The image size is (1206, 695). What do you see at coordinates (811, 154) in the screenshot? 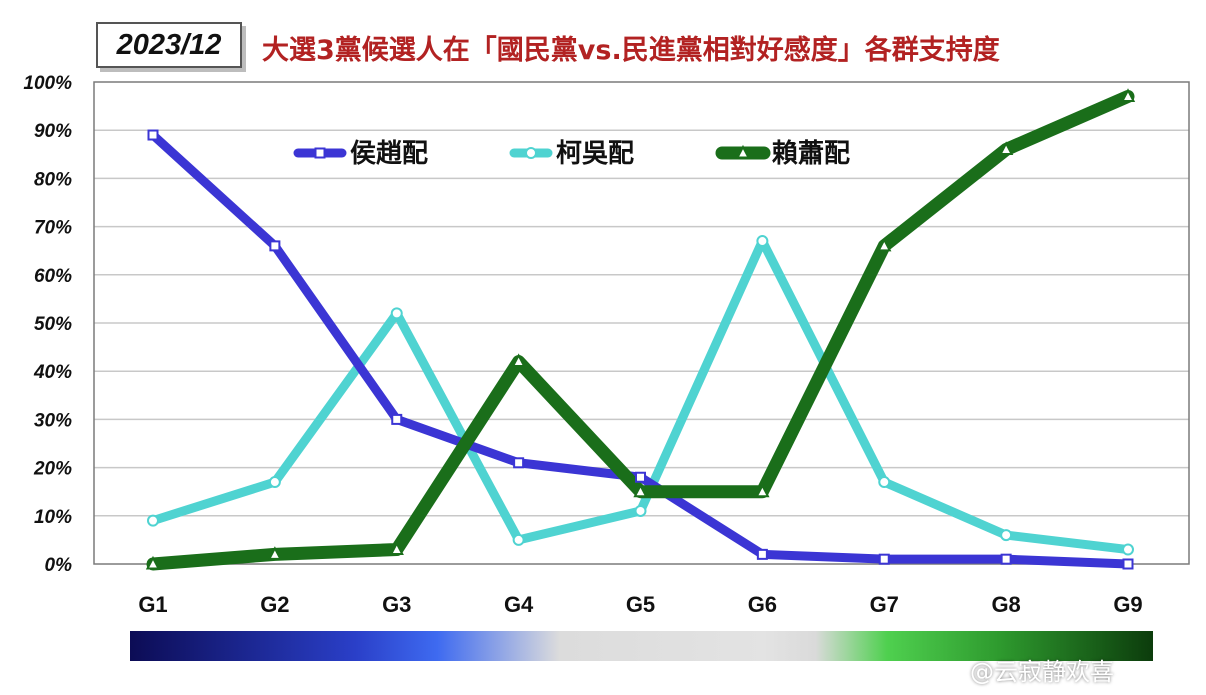
I see `legend-label: 賴蕭配` at bounding box center [811, 154].